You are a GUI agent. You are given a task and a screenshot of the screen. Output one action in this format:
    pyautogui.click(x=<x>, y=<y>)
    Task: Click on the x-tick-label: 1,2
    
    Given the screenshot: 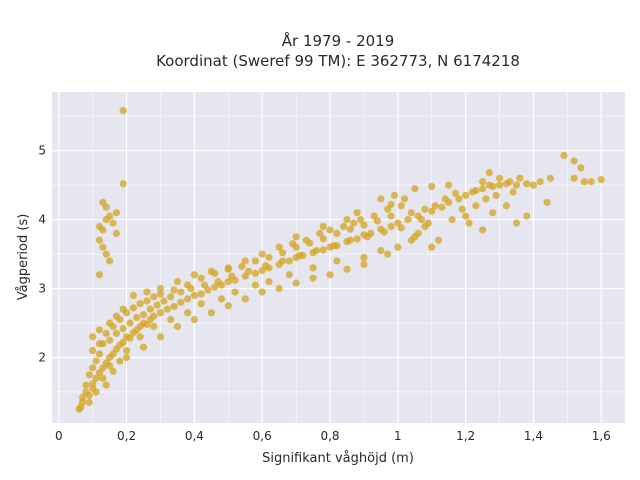 What is the action you would take?
    pyautogui.click(x=465, y=436)
    